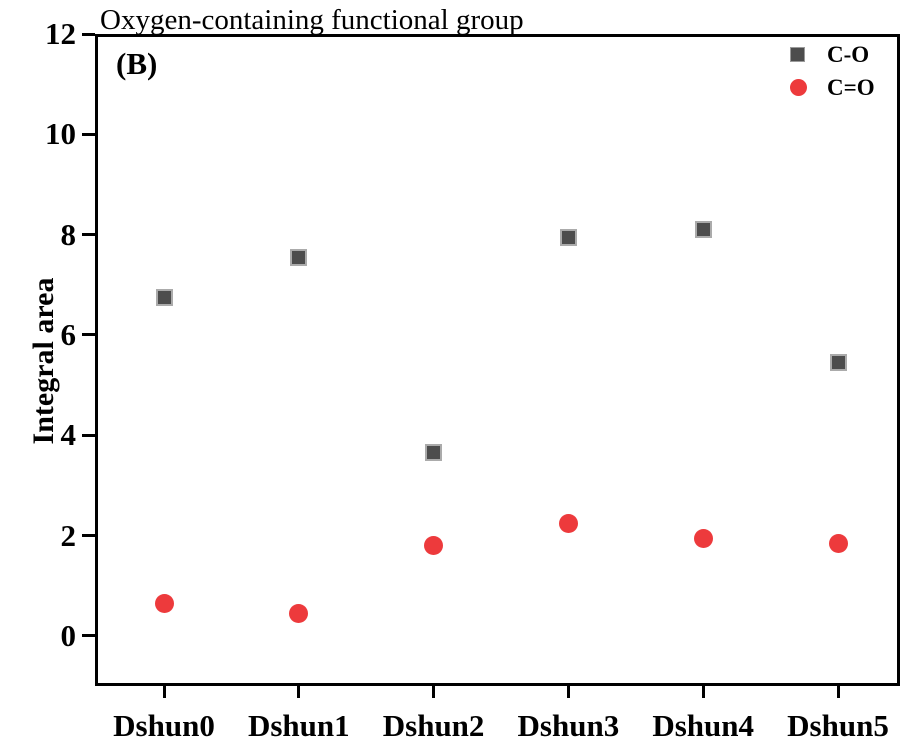 Image resolution: width=909 pixels, height=750 pixels. I want to click on data-point-c-o-dshun1, so click(299, 257).